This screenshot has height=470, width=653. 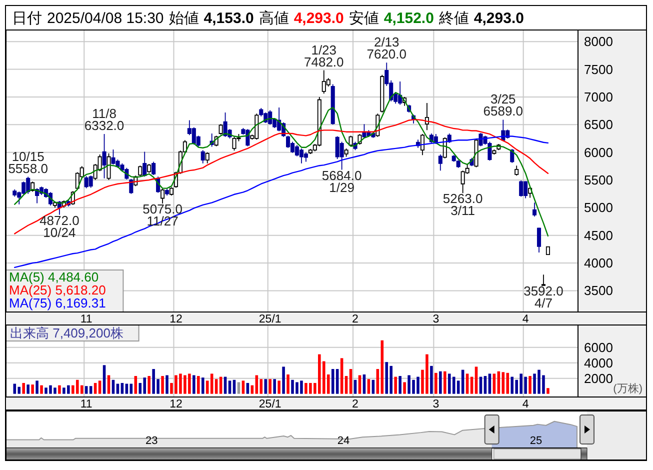 I want to click on y-axis-title: (万株), so click(x=627, y=388).